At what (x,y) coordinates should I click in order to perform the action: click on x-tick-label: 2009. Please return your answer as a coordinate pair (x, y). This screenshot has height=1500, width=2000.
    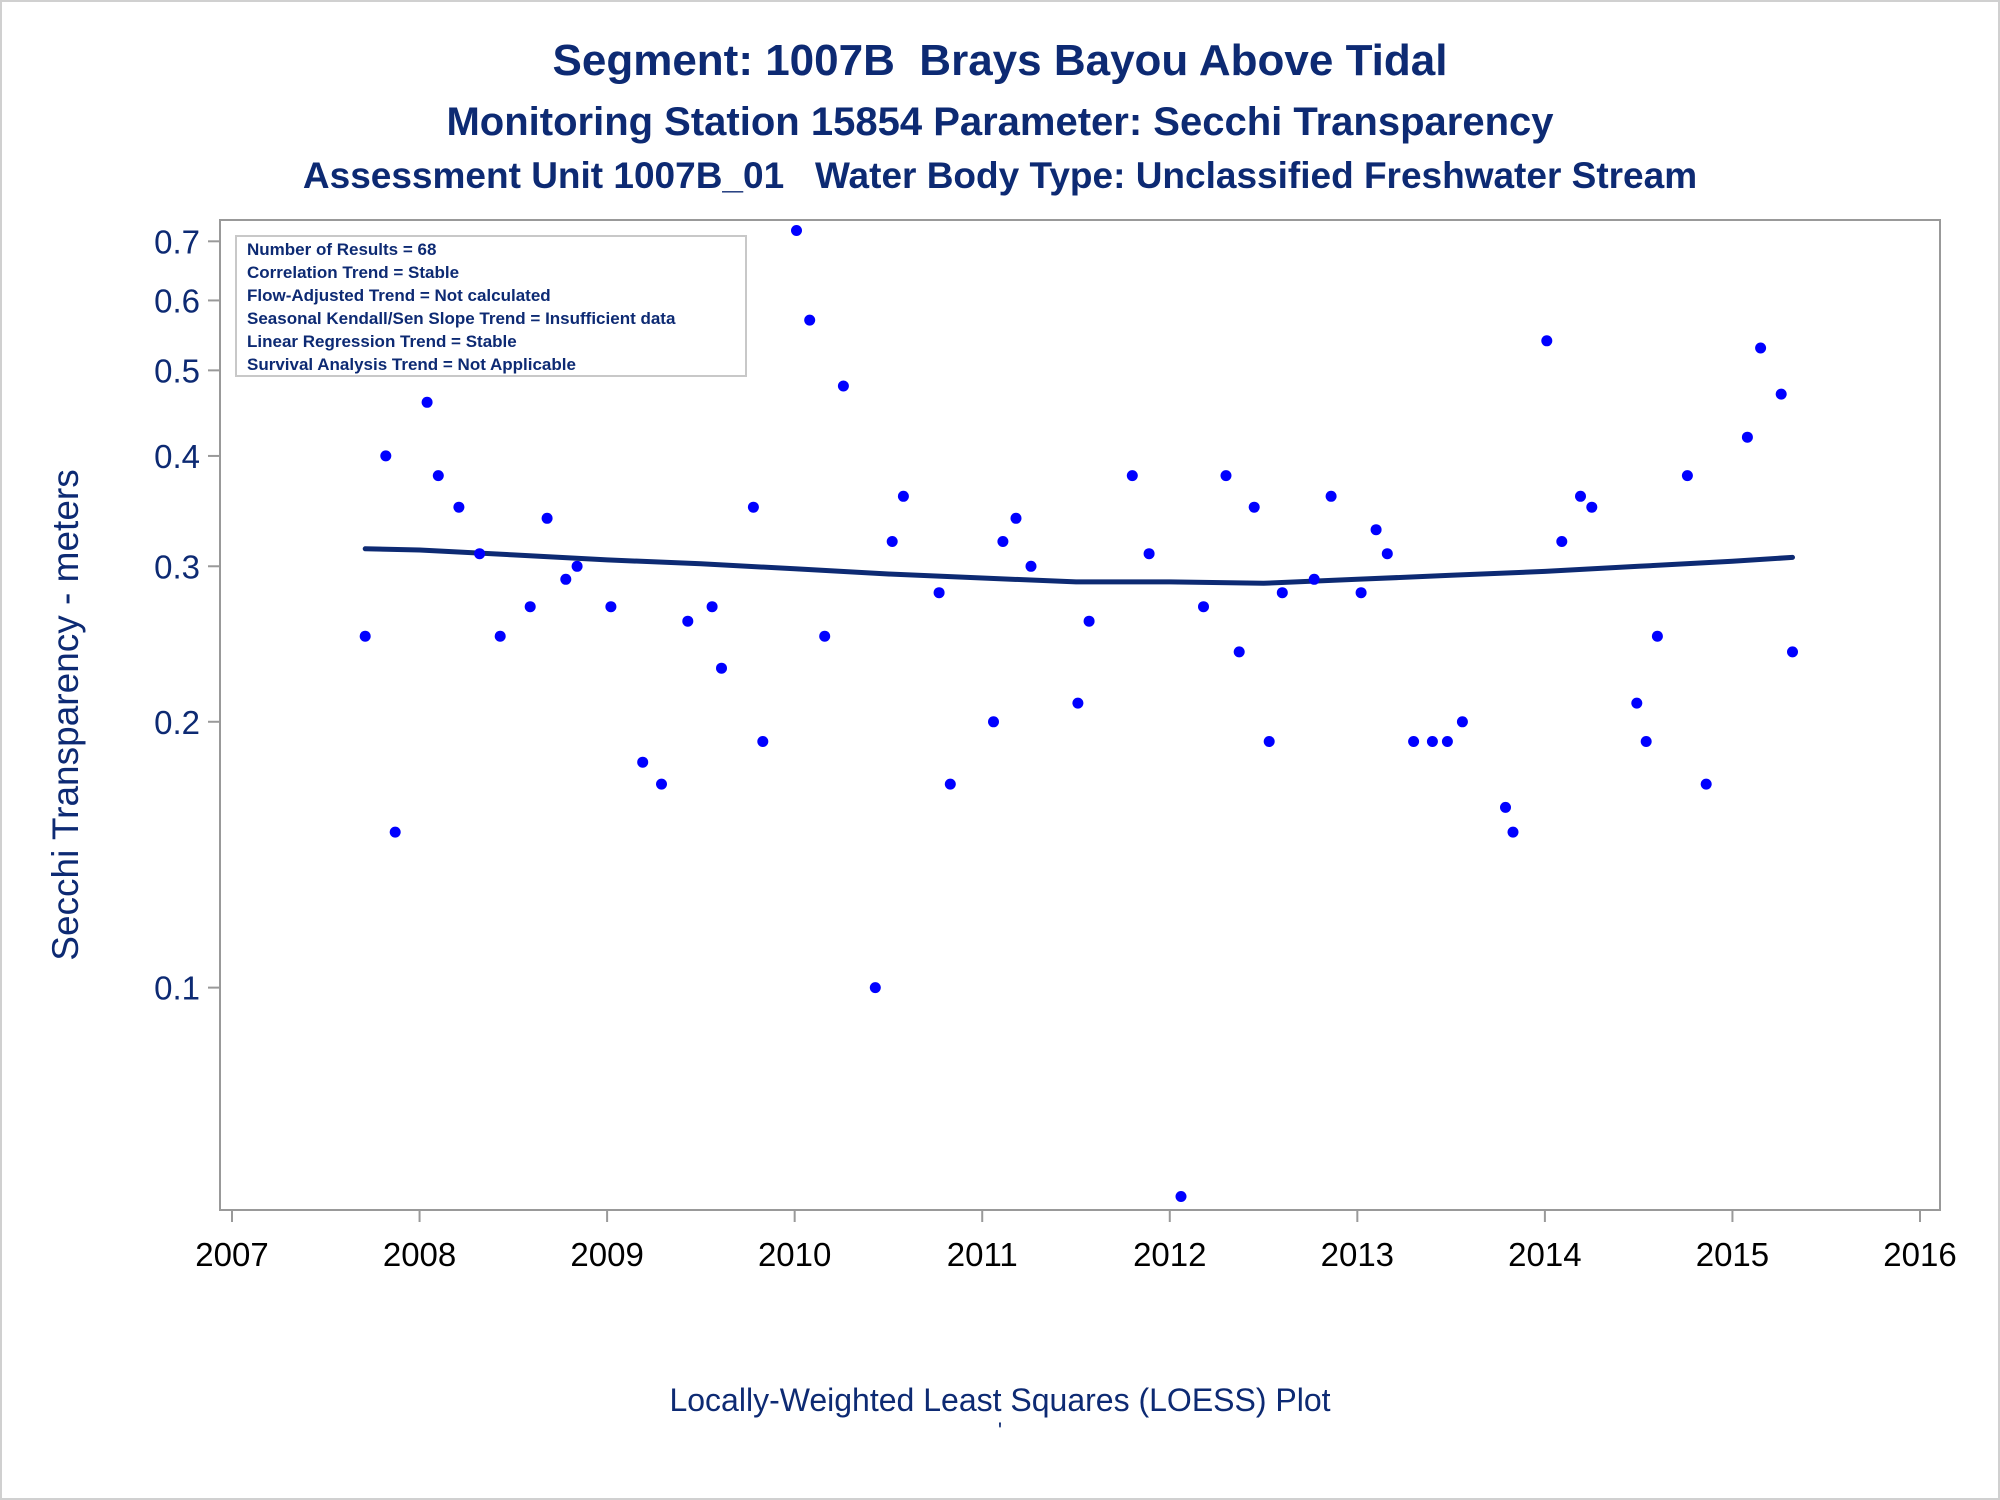
    Looking at the image, I should click on (606, 1254).